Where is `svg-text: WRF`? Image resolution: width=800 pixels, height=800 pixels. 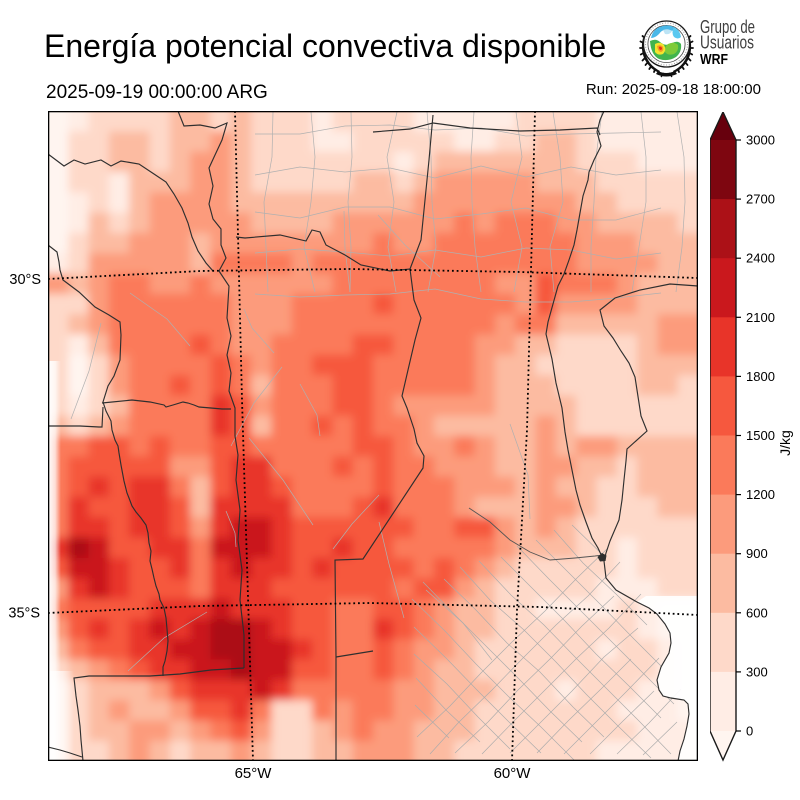 svg-text: WRF is located at coordinates (714, 59).